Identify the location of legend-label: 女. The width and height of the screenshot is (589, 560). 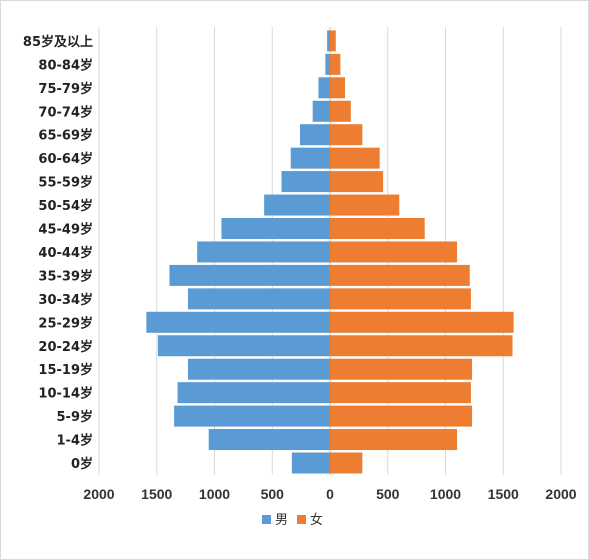
(316, 520).